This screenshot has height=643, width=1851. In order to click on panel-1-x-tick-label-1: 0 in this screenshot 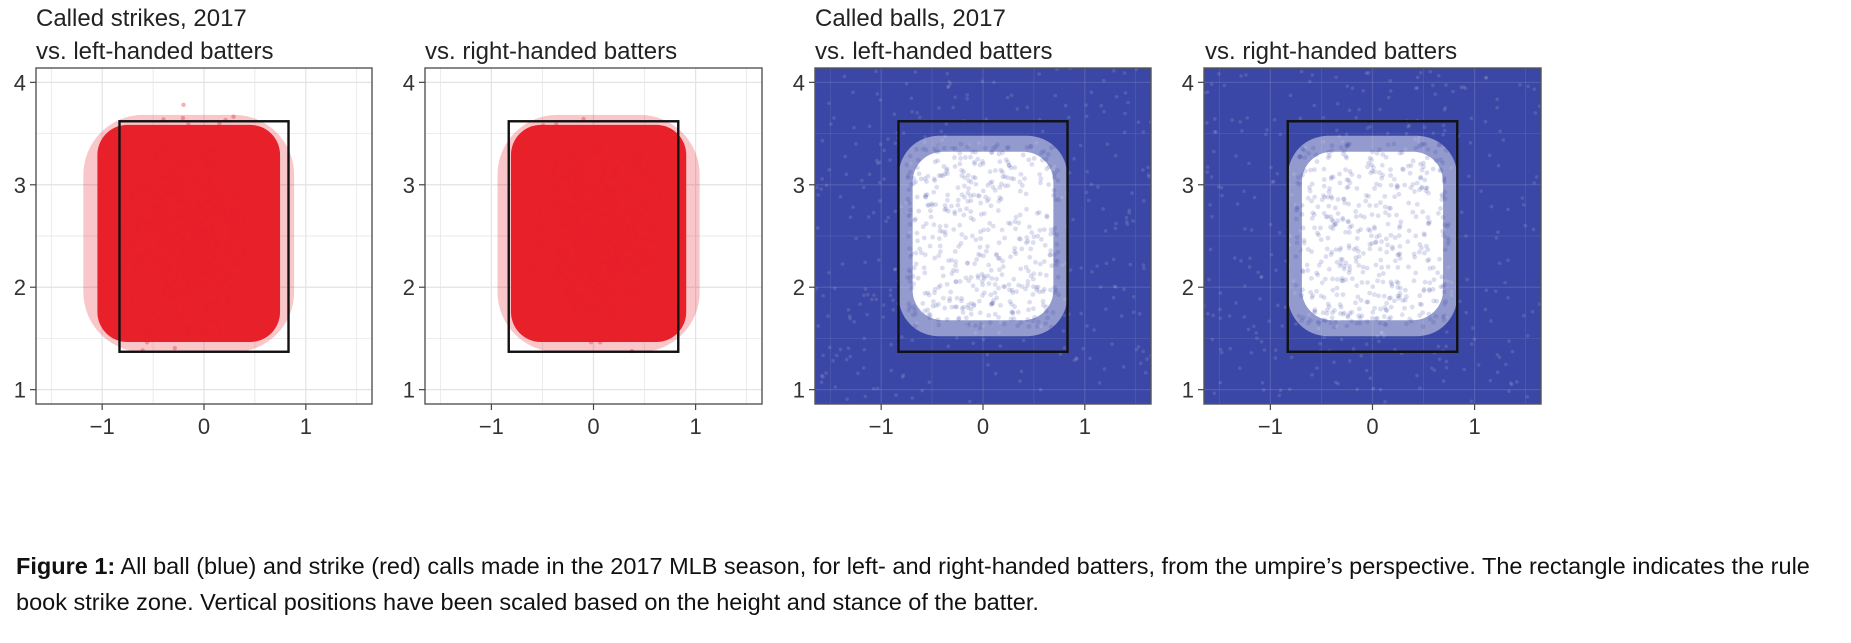, I will do `click(204, 426)`.